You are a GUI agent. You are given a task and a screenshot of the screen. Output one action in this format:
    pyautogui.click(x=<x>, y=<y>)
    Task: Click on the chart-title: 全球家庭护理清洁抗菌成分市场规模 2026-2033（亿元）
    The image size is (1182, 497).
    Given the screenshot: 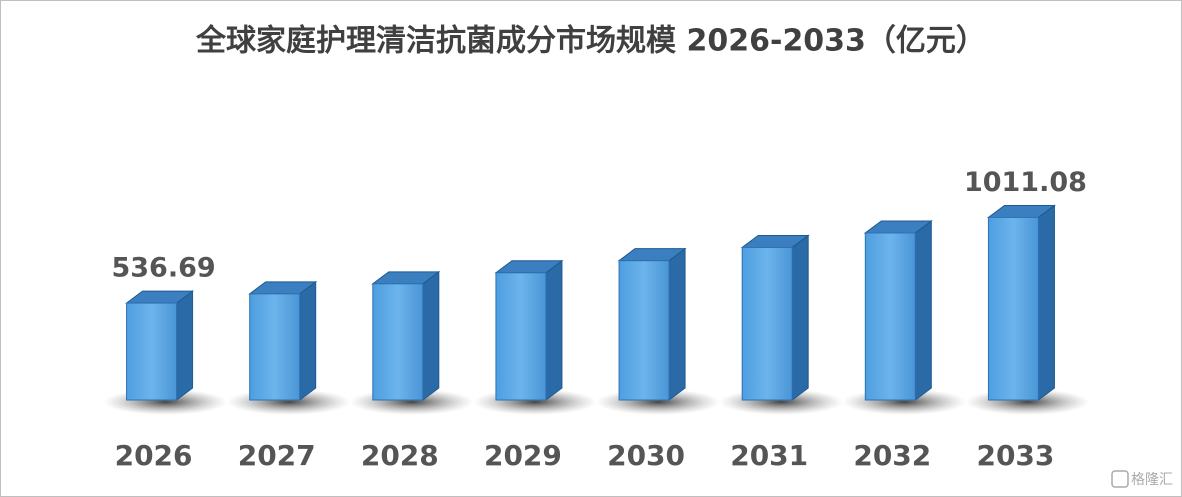 What is the action you would take?
    pyautogui.click(x=590, y=41)
    